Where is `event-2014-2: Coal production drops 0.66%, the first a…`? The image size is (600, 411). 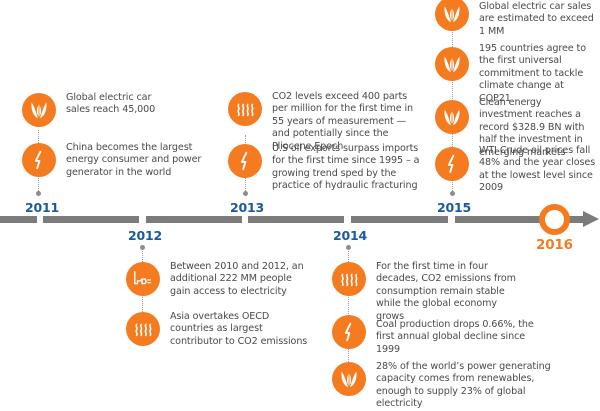
event-2014-2: Coal production drops 0.66%, the first a… is located at coordinates (442, 335).